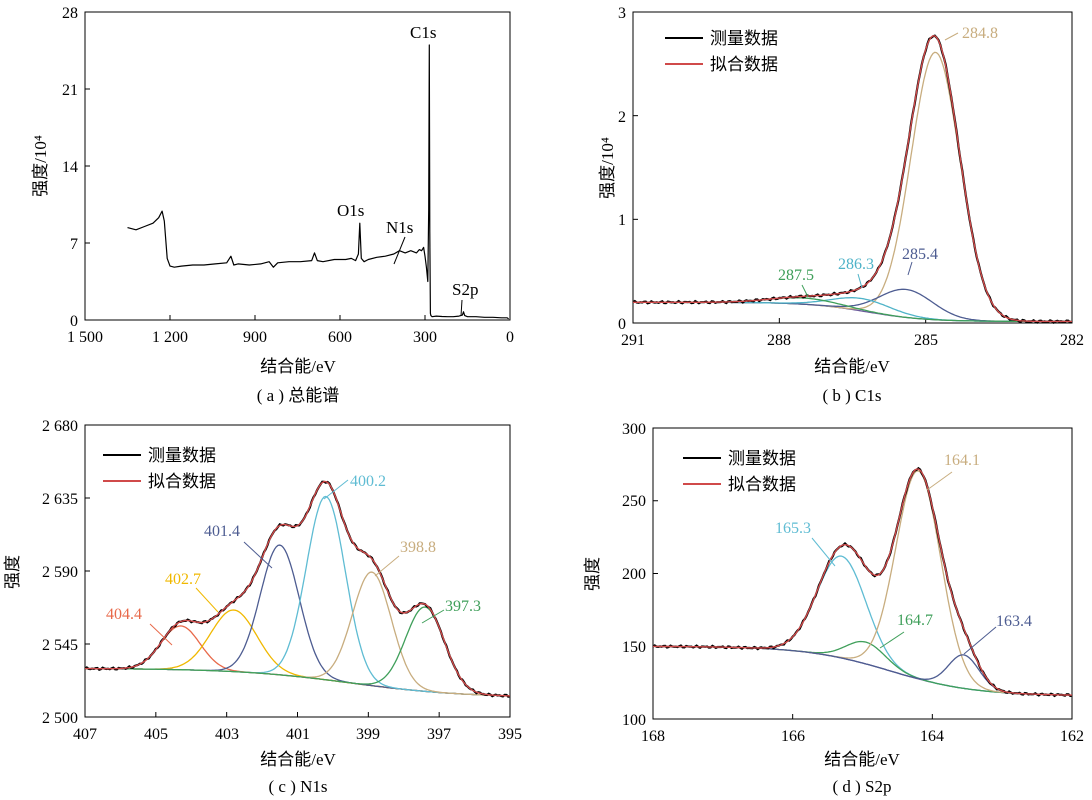  I want to click on x-tick-label: 403, so click(227, 734).